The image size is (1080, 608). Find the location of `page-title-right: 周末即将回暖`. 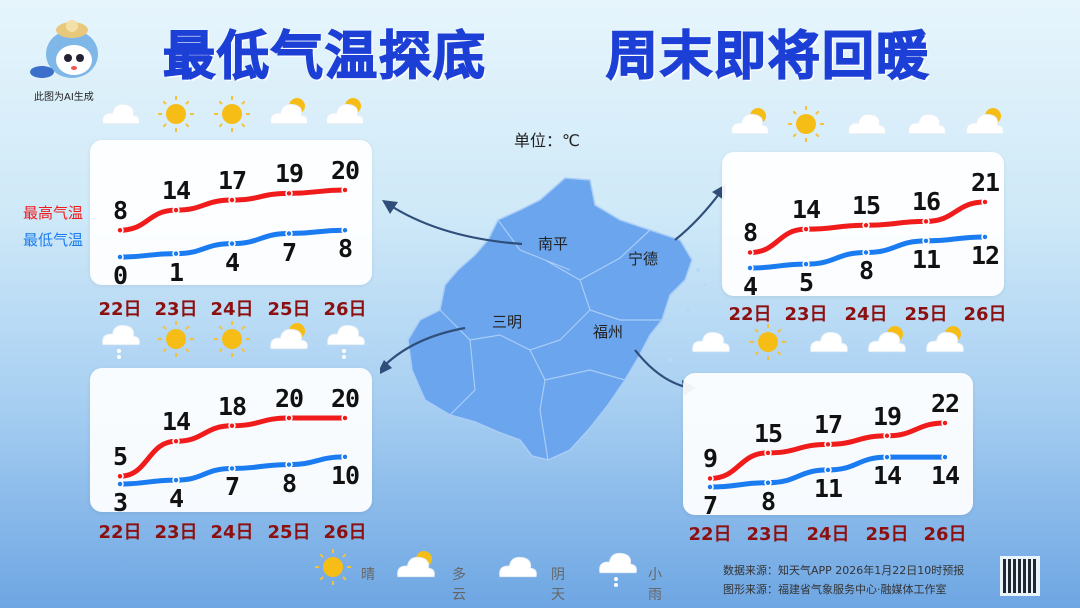

page-title-right: 周末即将回暖 is located at coordinates (768, 57).